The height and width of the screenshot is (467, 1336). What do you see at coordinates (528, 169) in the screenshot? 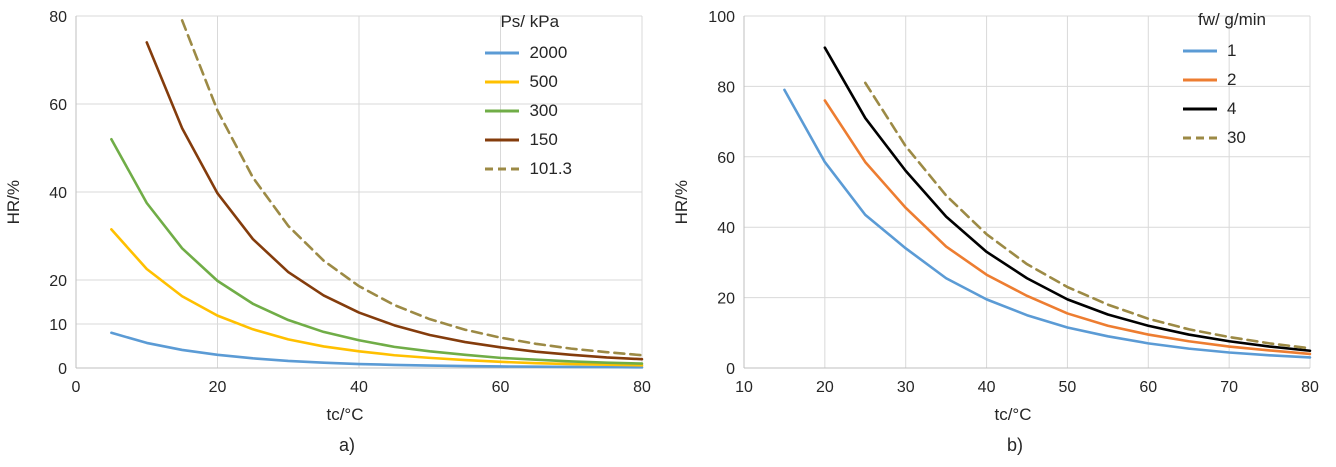
I see `legend-item-101.3: 101.3` at bounding box center [528, 169].